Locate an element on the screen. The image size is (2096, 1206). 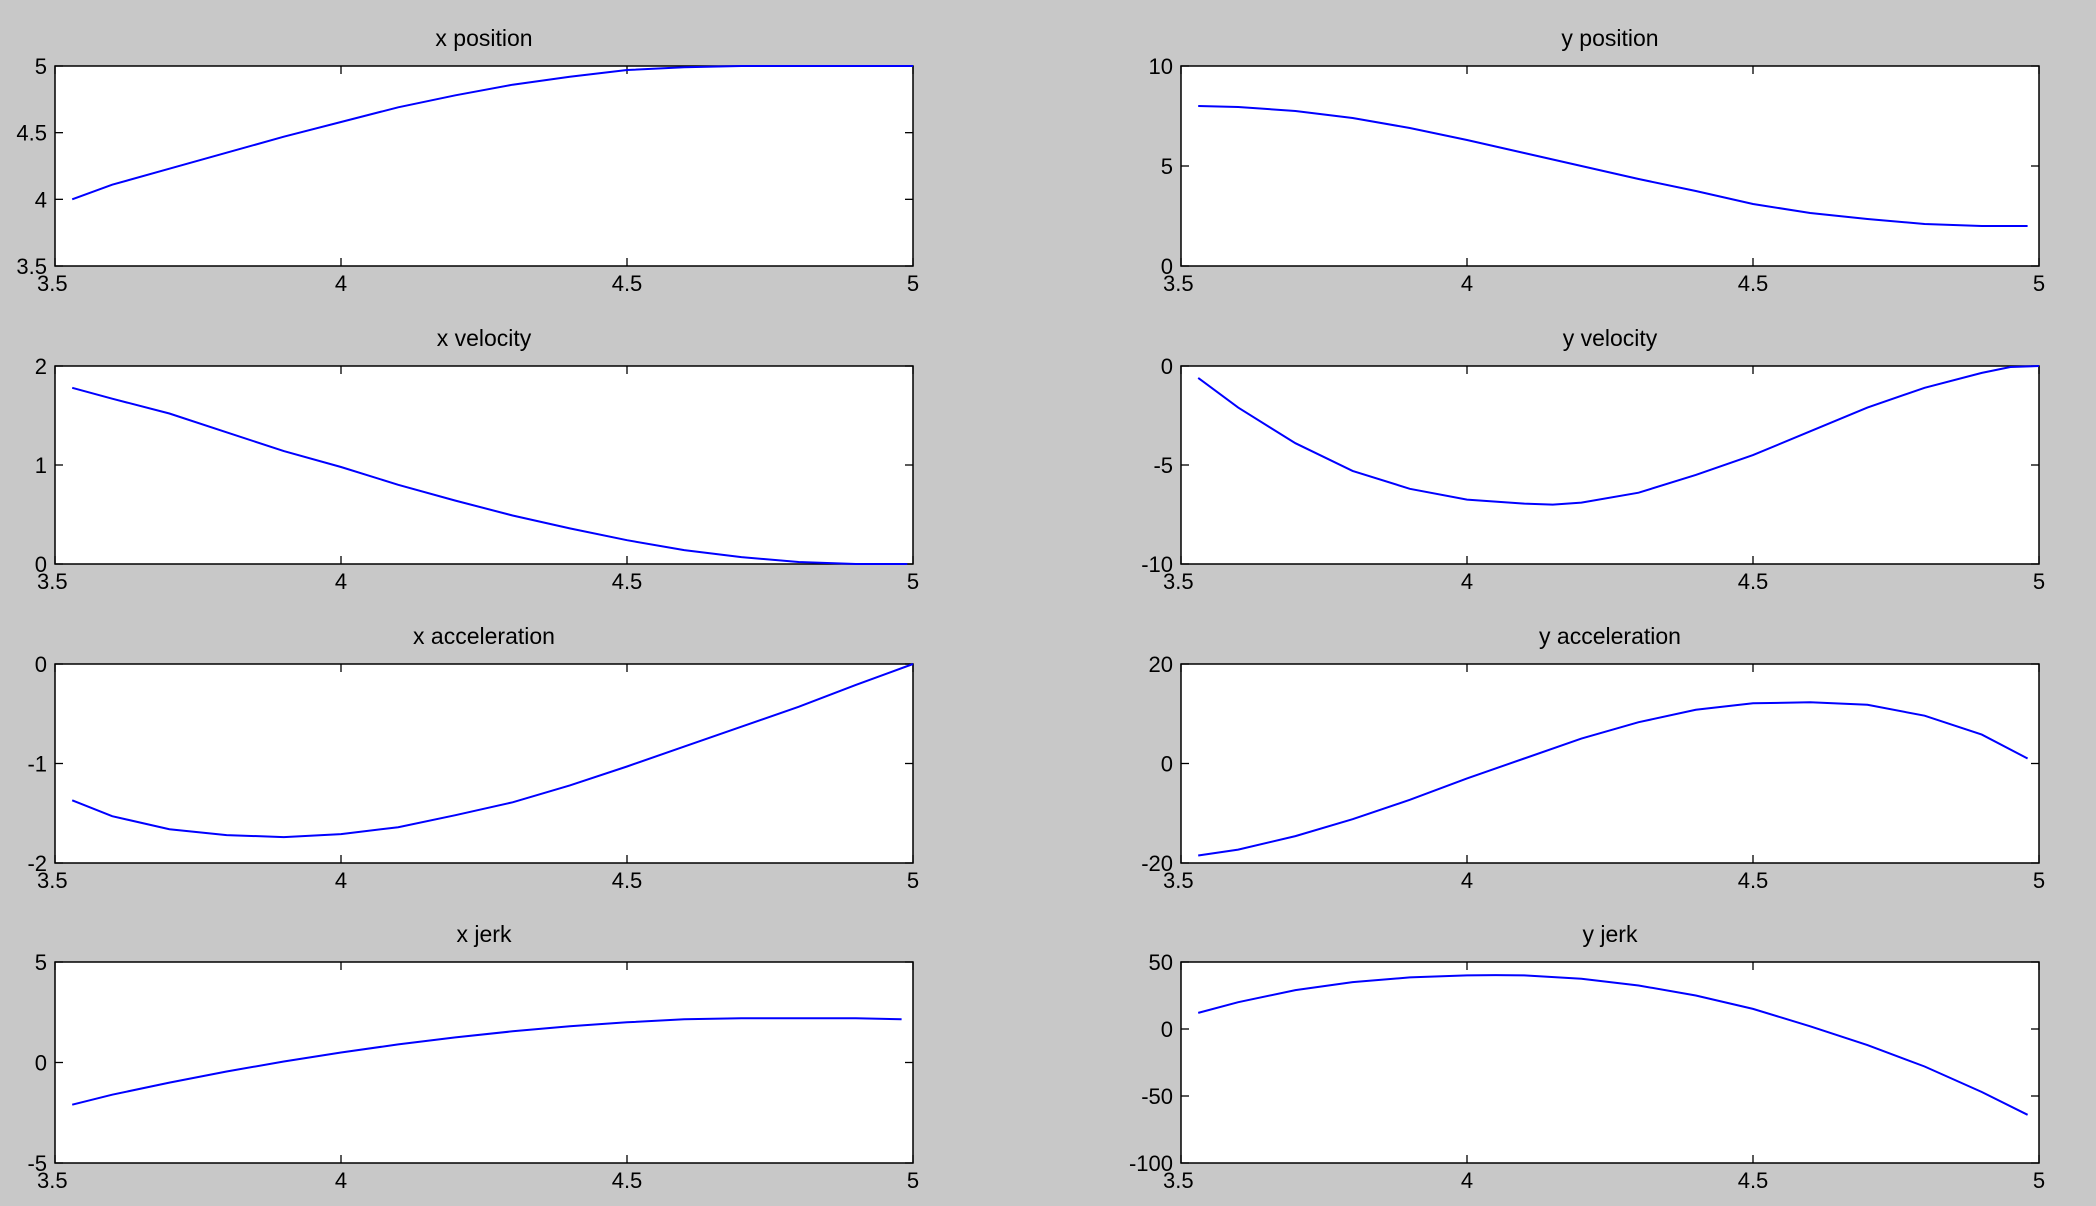
plot-title: y acceleration is located at coordinates (1610, 636).